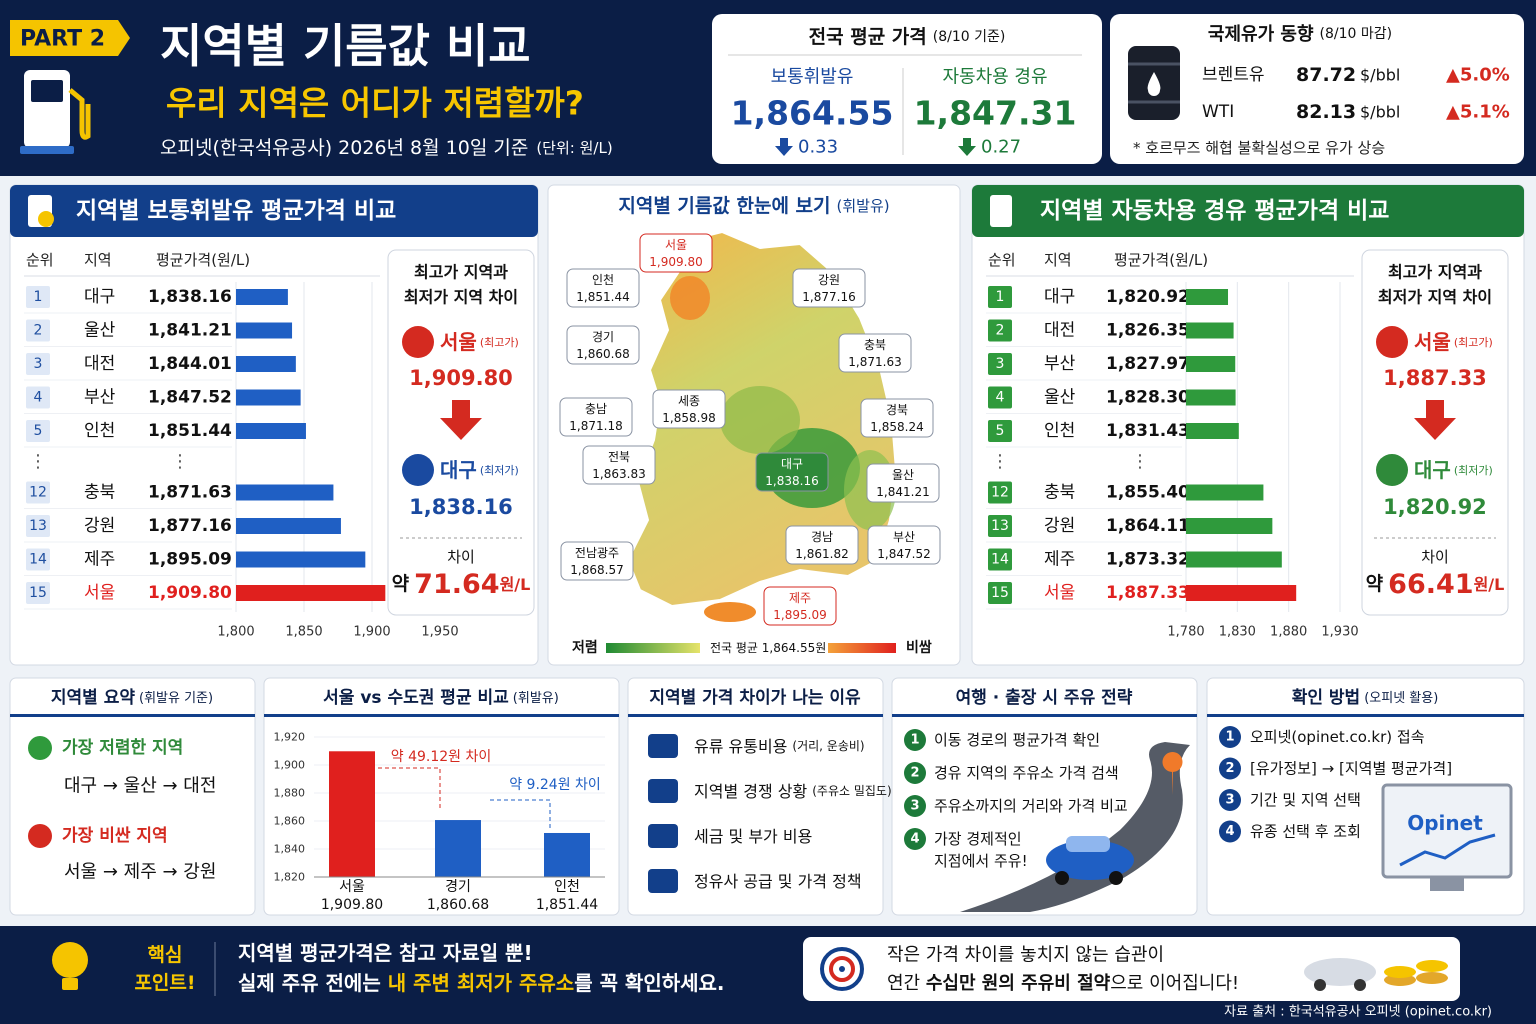  I want to click on column-header: 순위, so click(40, 260).